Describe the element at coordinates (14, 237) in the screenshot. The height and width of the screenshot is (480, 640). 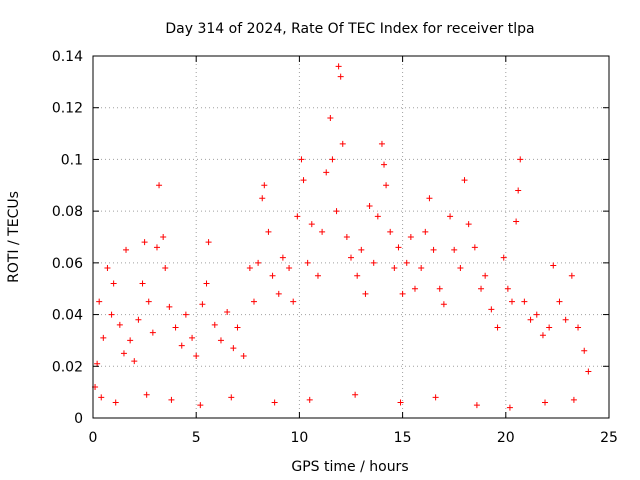
I see `y-axis-label: ROTI / TECUs` at that location.